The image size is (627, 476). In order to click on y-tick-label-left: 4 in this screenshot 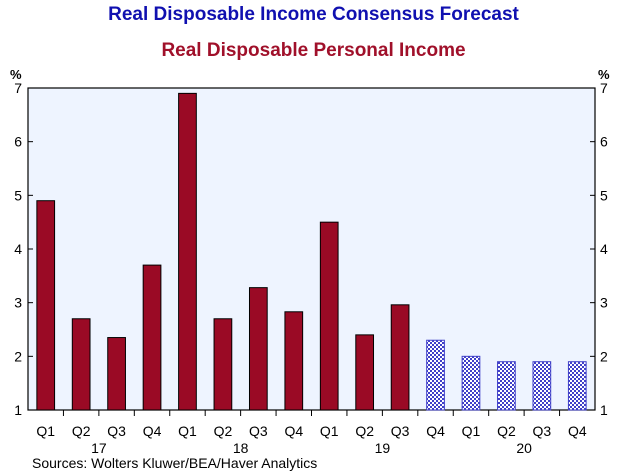, I will do `click(18, 249)`.